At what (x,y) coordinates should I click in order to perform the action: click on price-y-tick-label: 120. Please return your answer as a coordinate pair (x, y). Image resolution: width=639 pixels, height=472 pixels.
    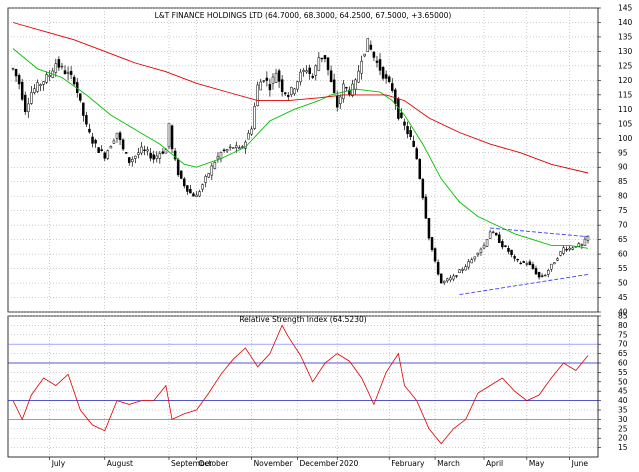
    Looking at the image, I should click on (625, 80).